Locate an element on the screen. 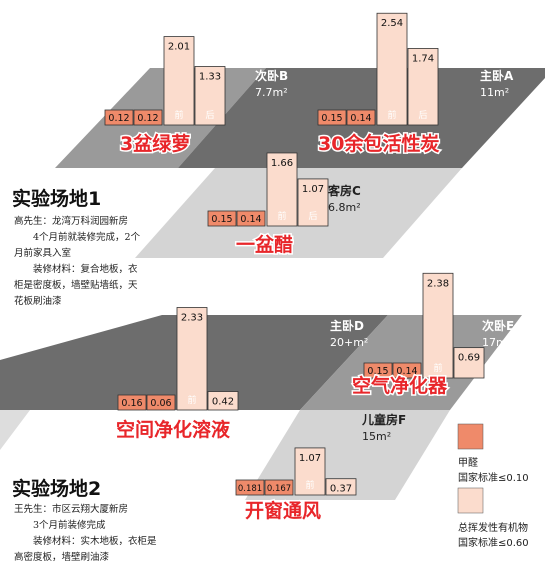 The height and width of the screenshot is (570, 545). formaldehyde-value-before-a: 0.15 is located at coordinates (331, 118).